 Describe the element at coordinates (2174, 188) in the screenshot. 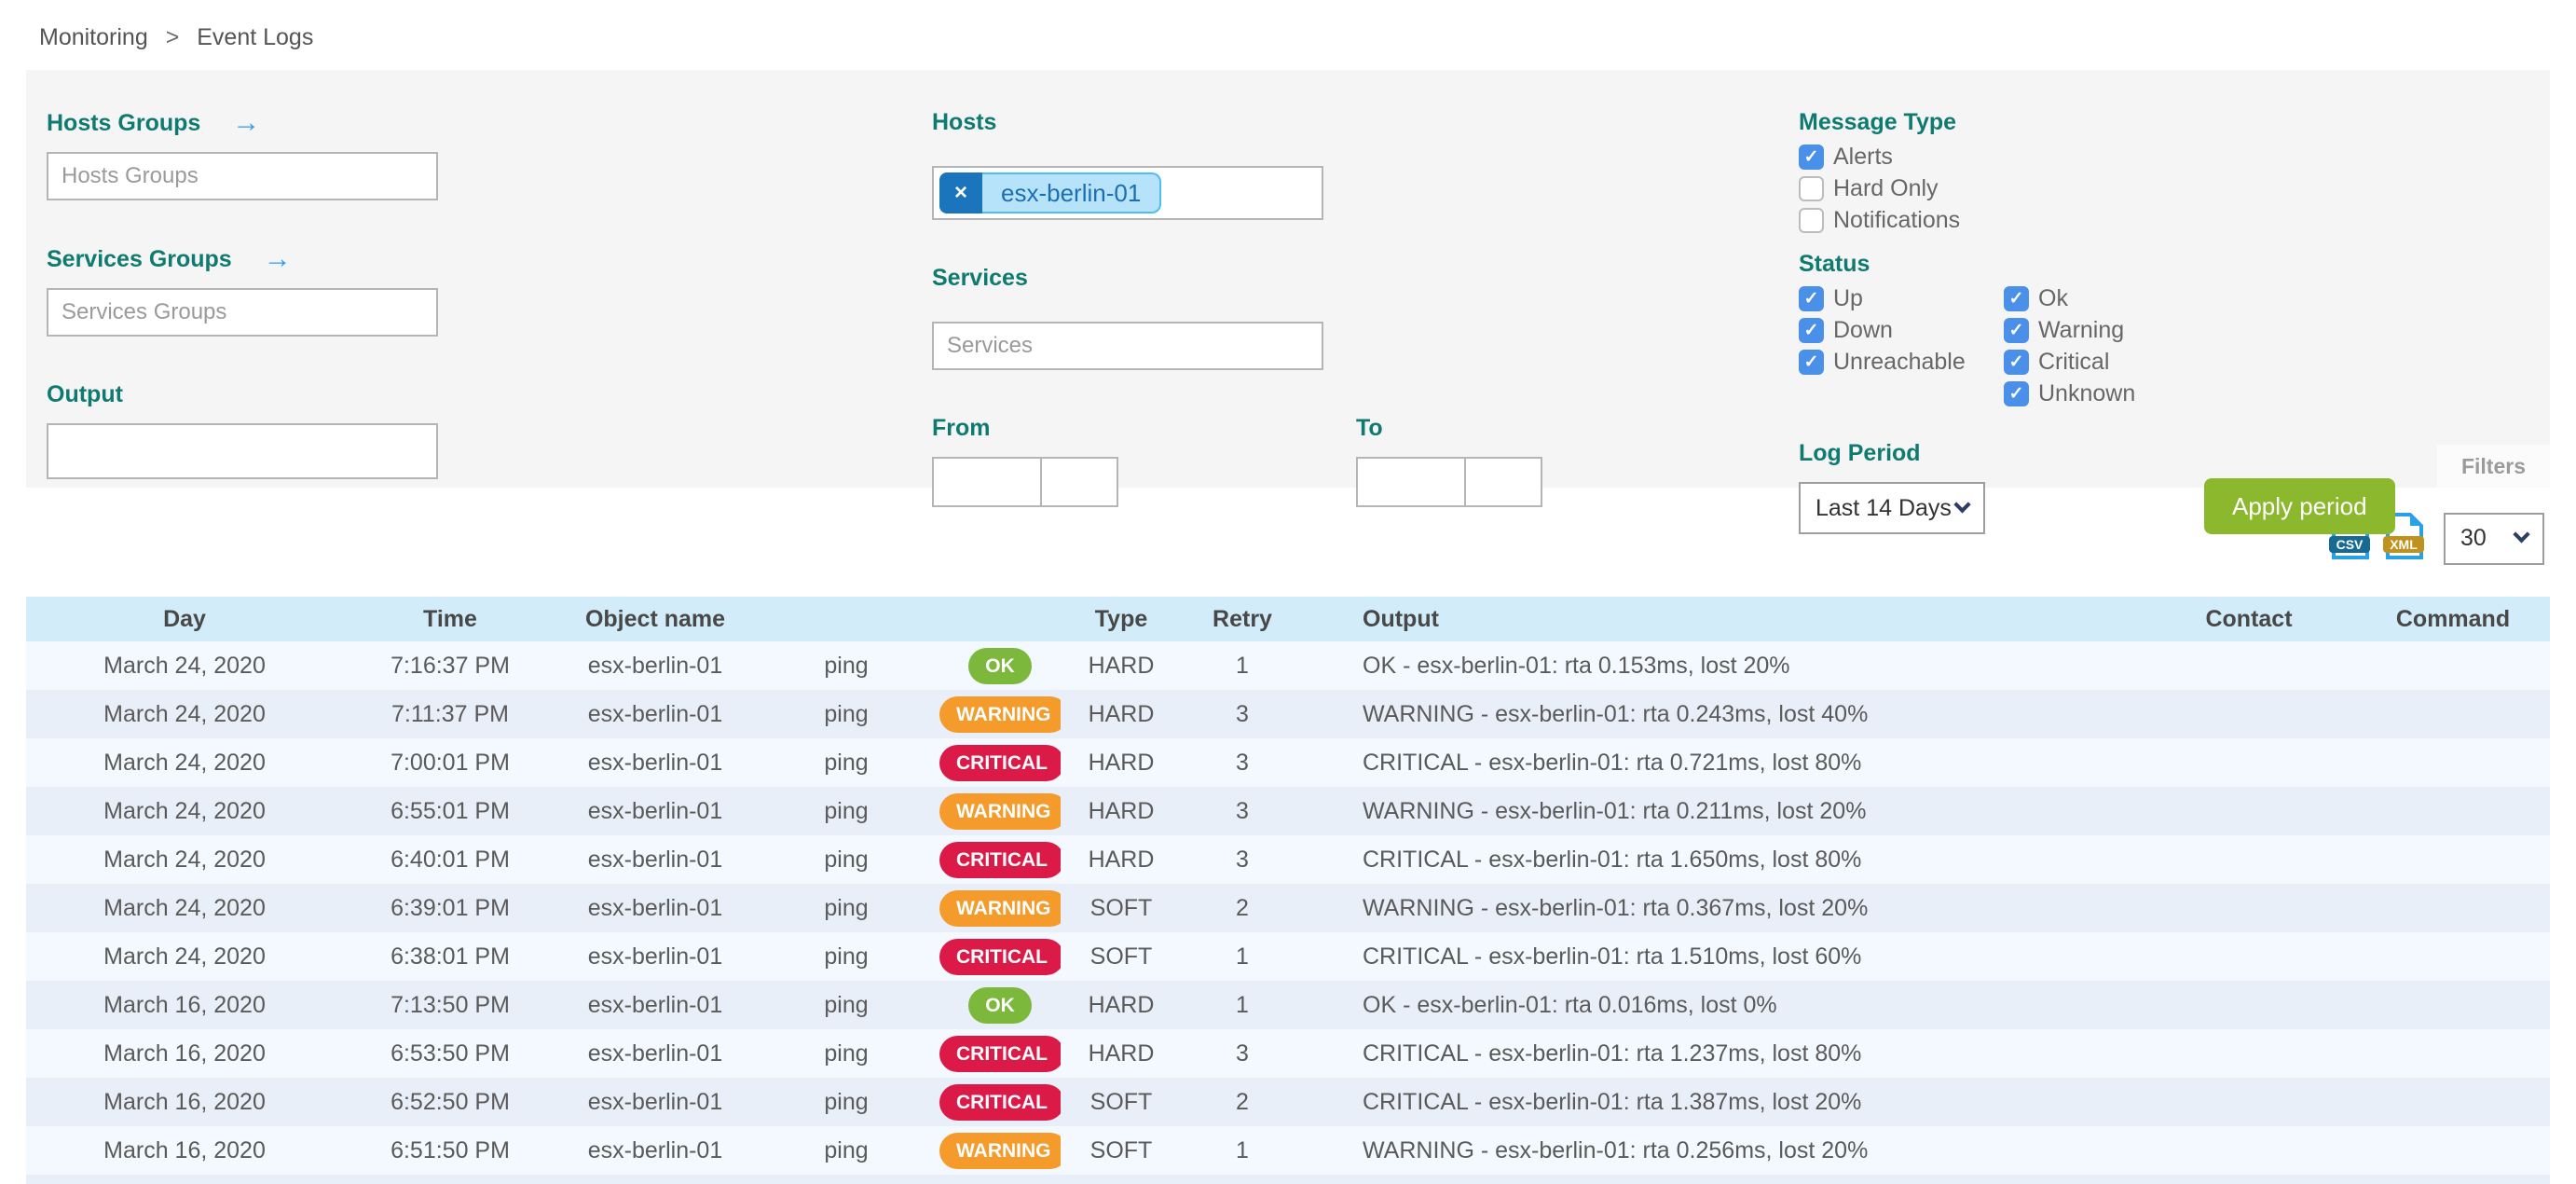

I see `message-type-option: Hard Only` at that location.